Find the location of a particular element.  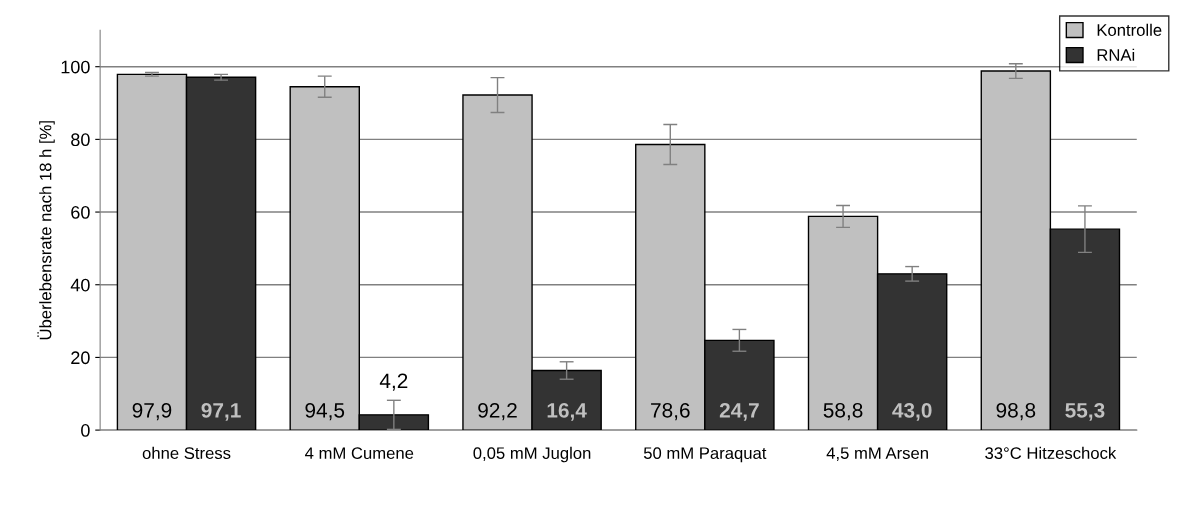

x-tick-label: 4 mM Cumene is located at coordinates (359, 453).